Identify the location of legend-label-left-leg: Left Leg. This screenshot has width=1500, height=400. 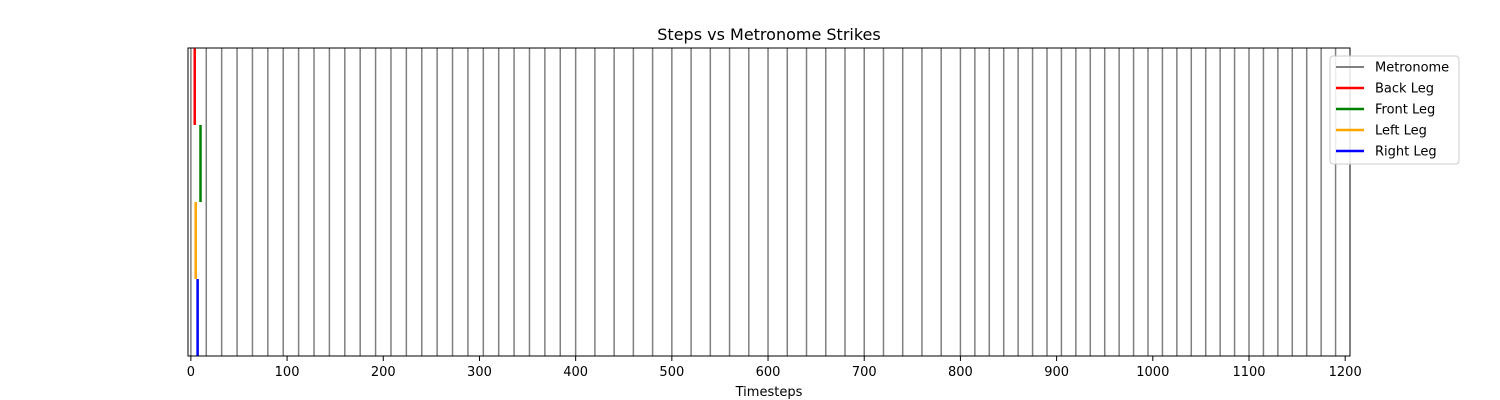
(1401, 131).